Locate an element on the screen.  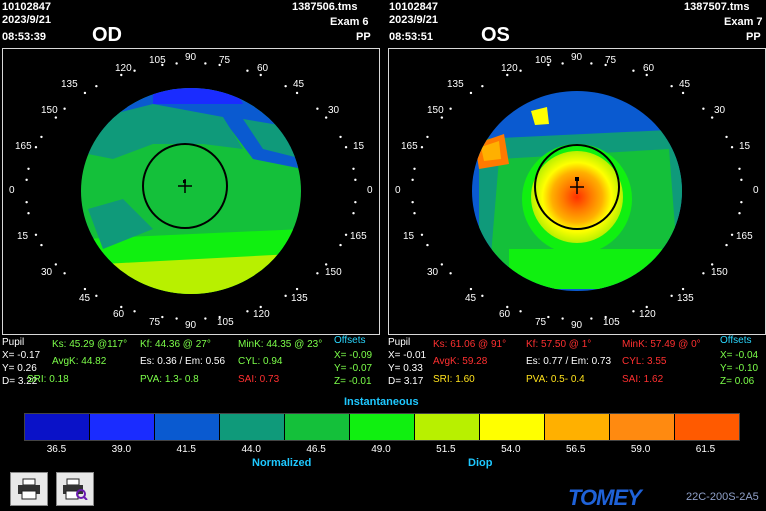
print-icon is located at coordinates (29, 489).